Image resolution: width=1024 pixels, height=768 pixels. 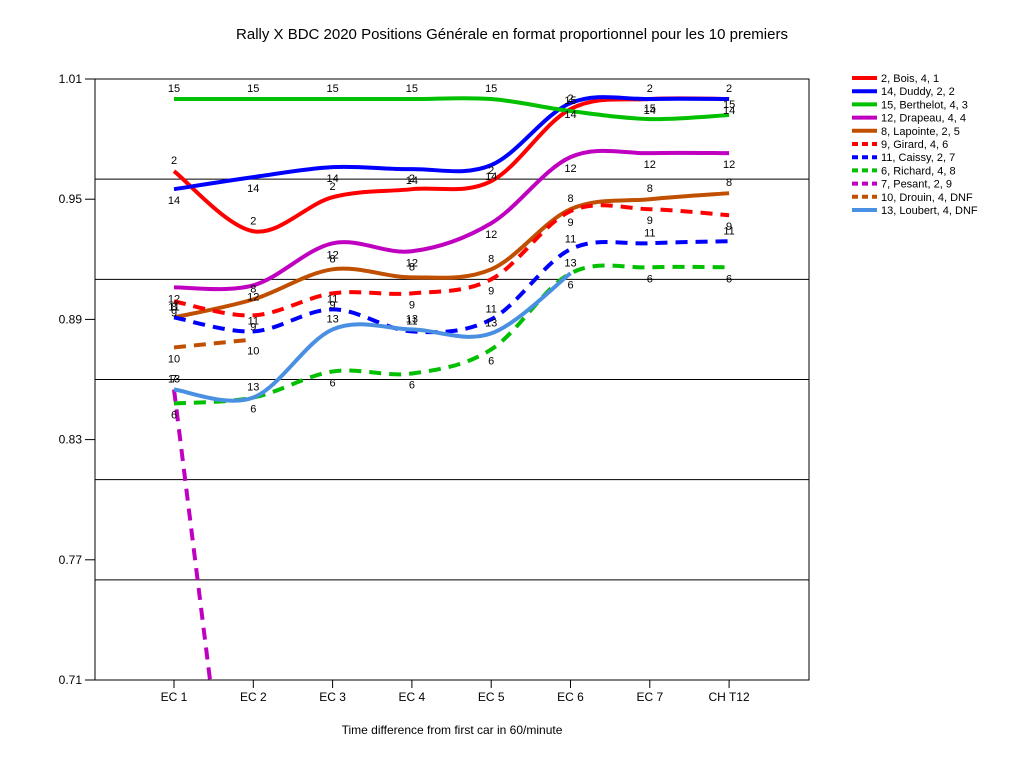 I want to click on legend-label: 13, Loubert, 4, DNF, so click(x=929, y=211).